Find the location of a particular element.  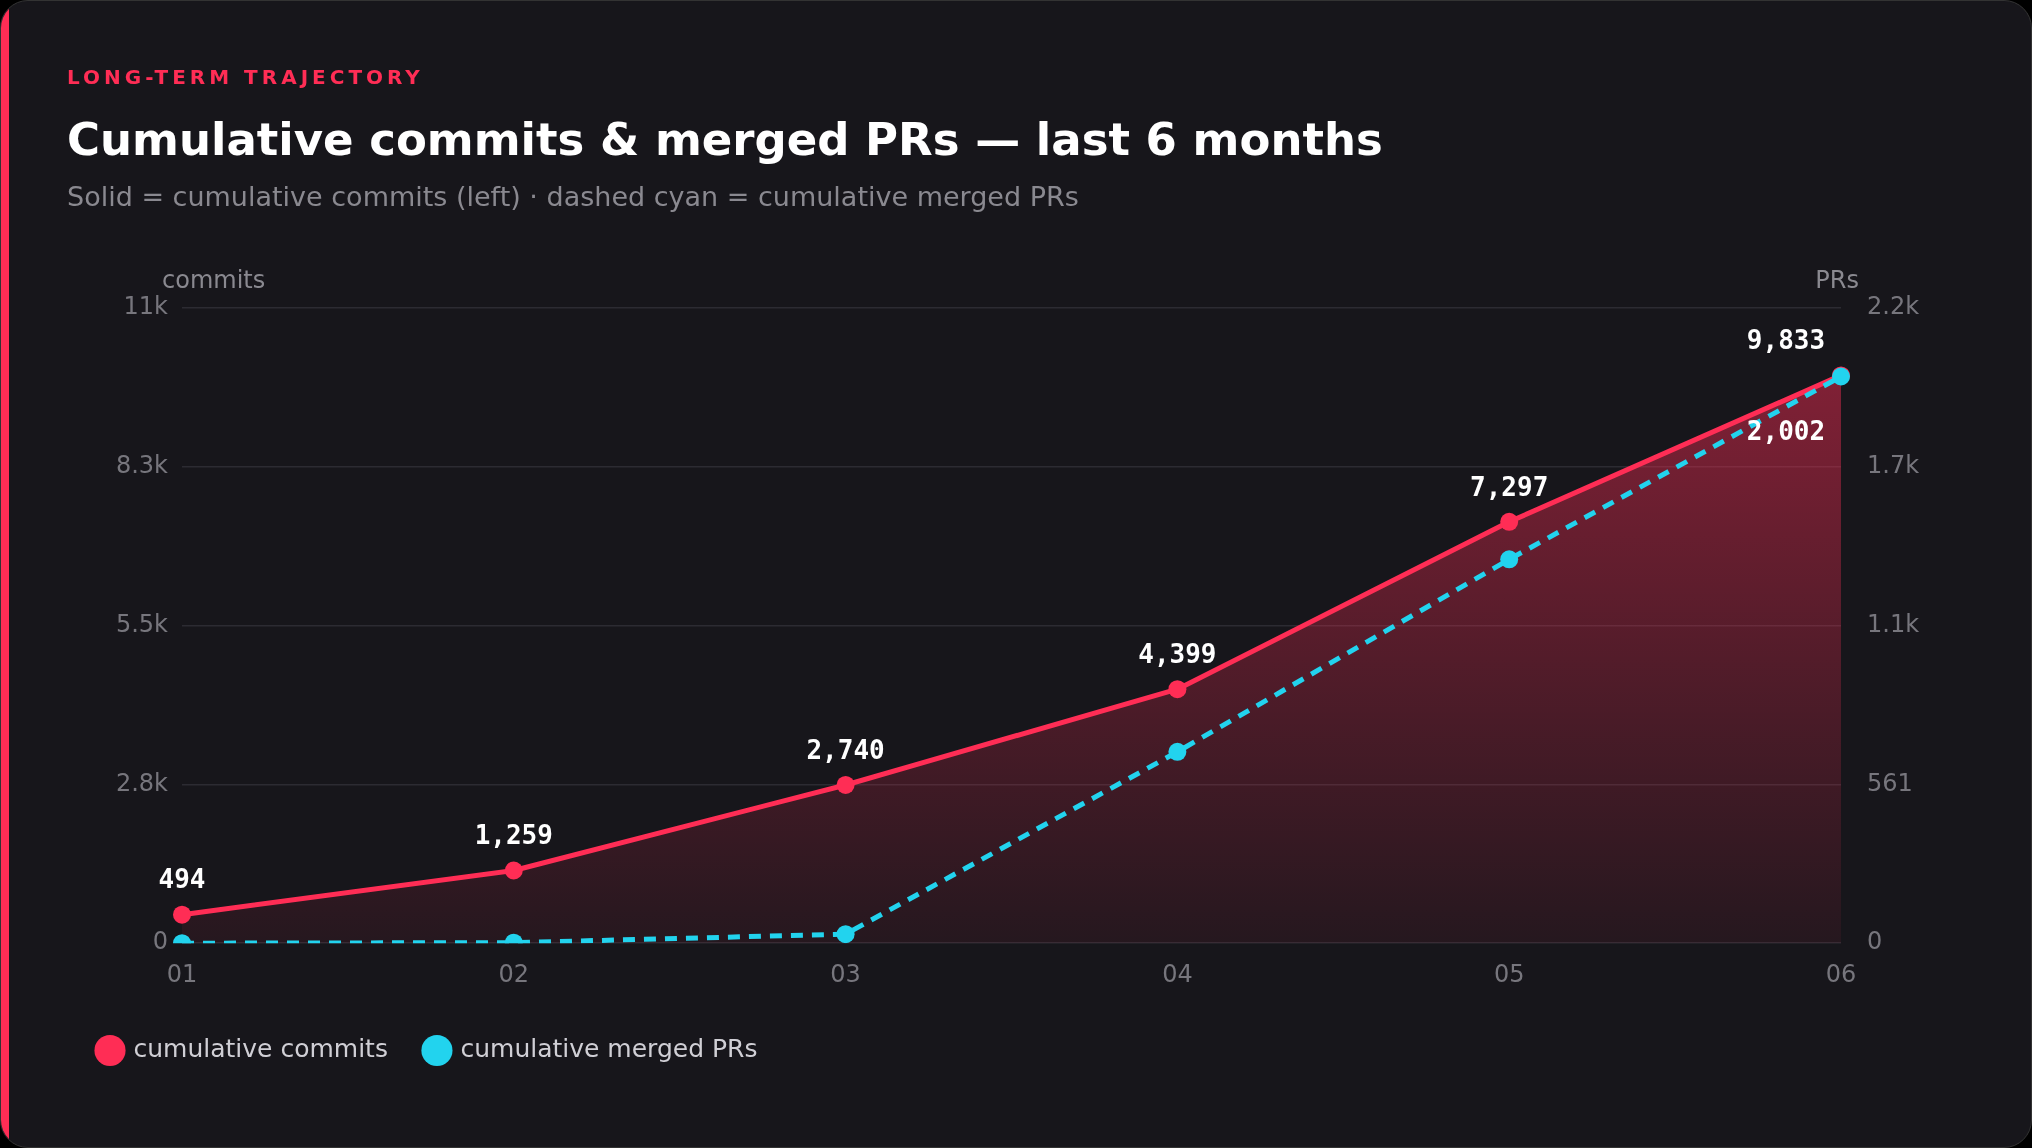

data-label: 4,399 is located at coordinates (1177, 653).